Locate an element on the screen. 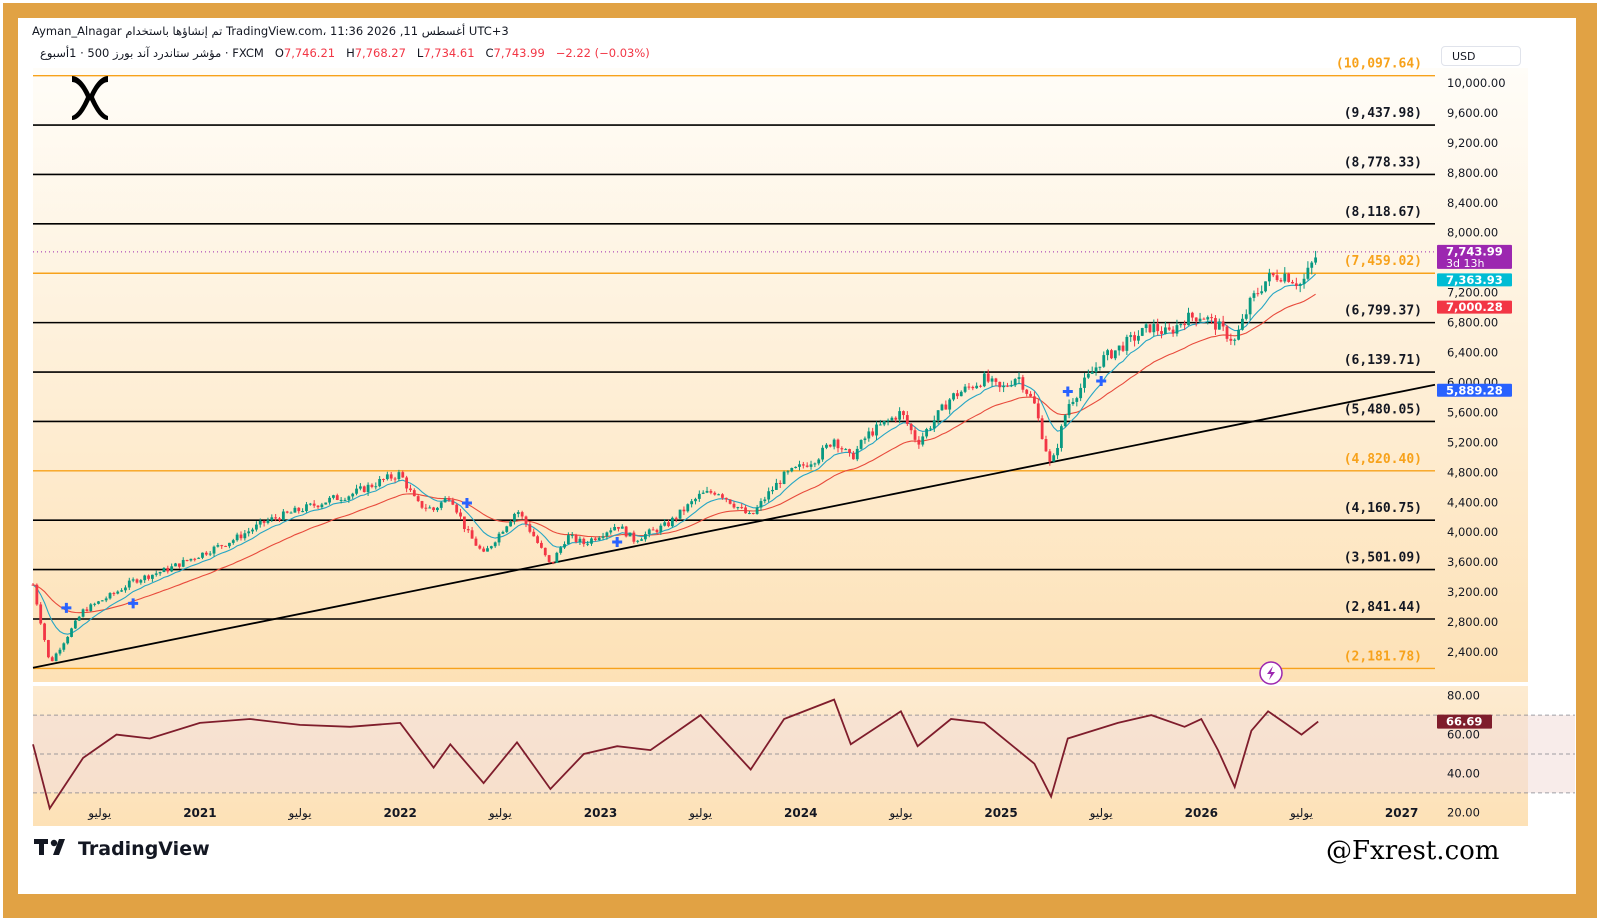 The width and height of the screenshot is (1600, 921). currency-selector: USD is located at coordinates (1481, 56).